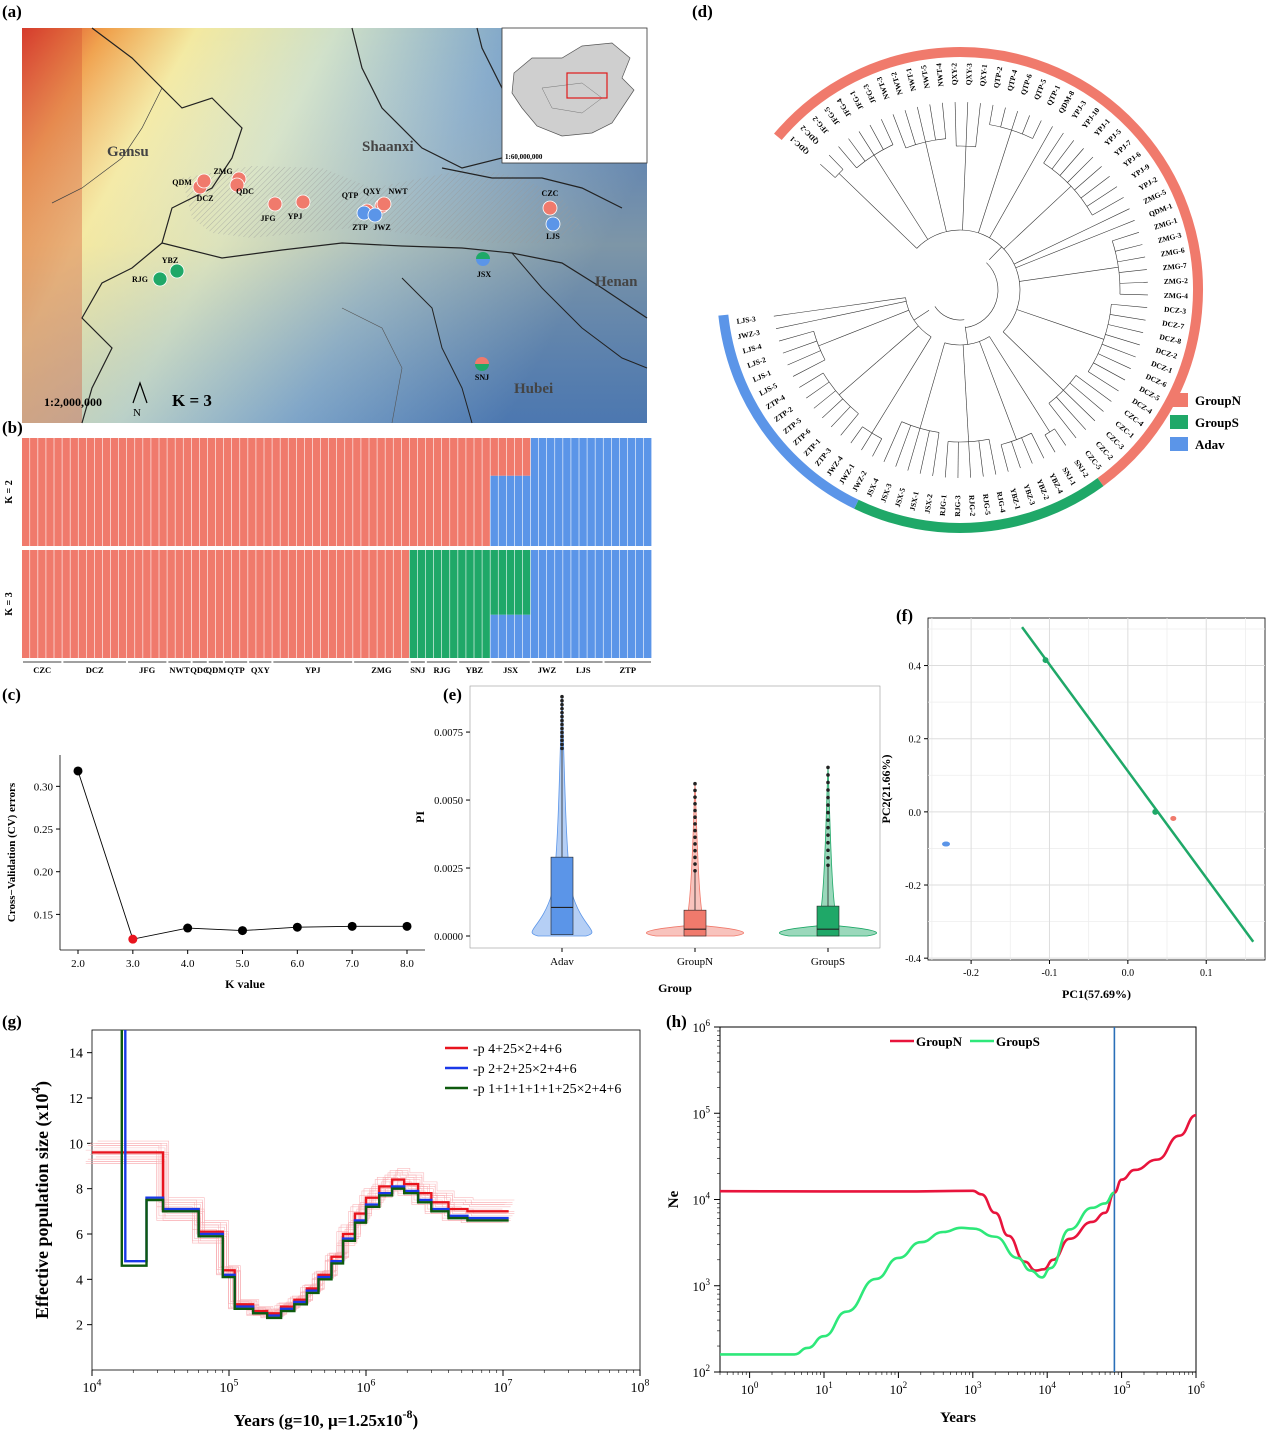 The image size is (1268, 1441). I want to click on tree-leaf-label: JWZ-3, so click(749, 334).